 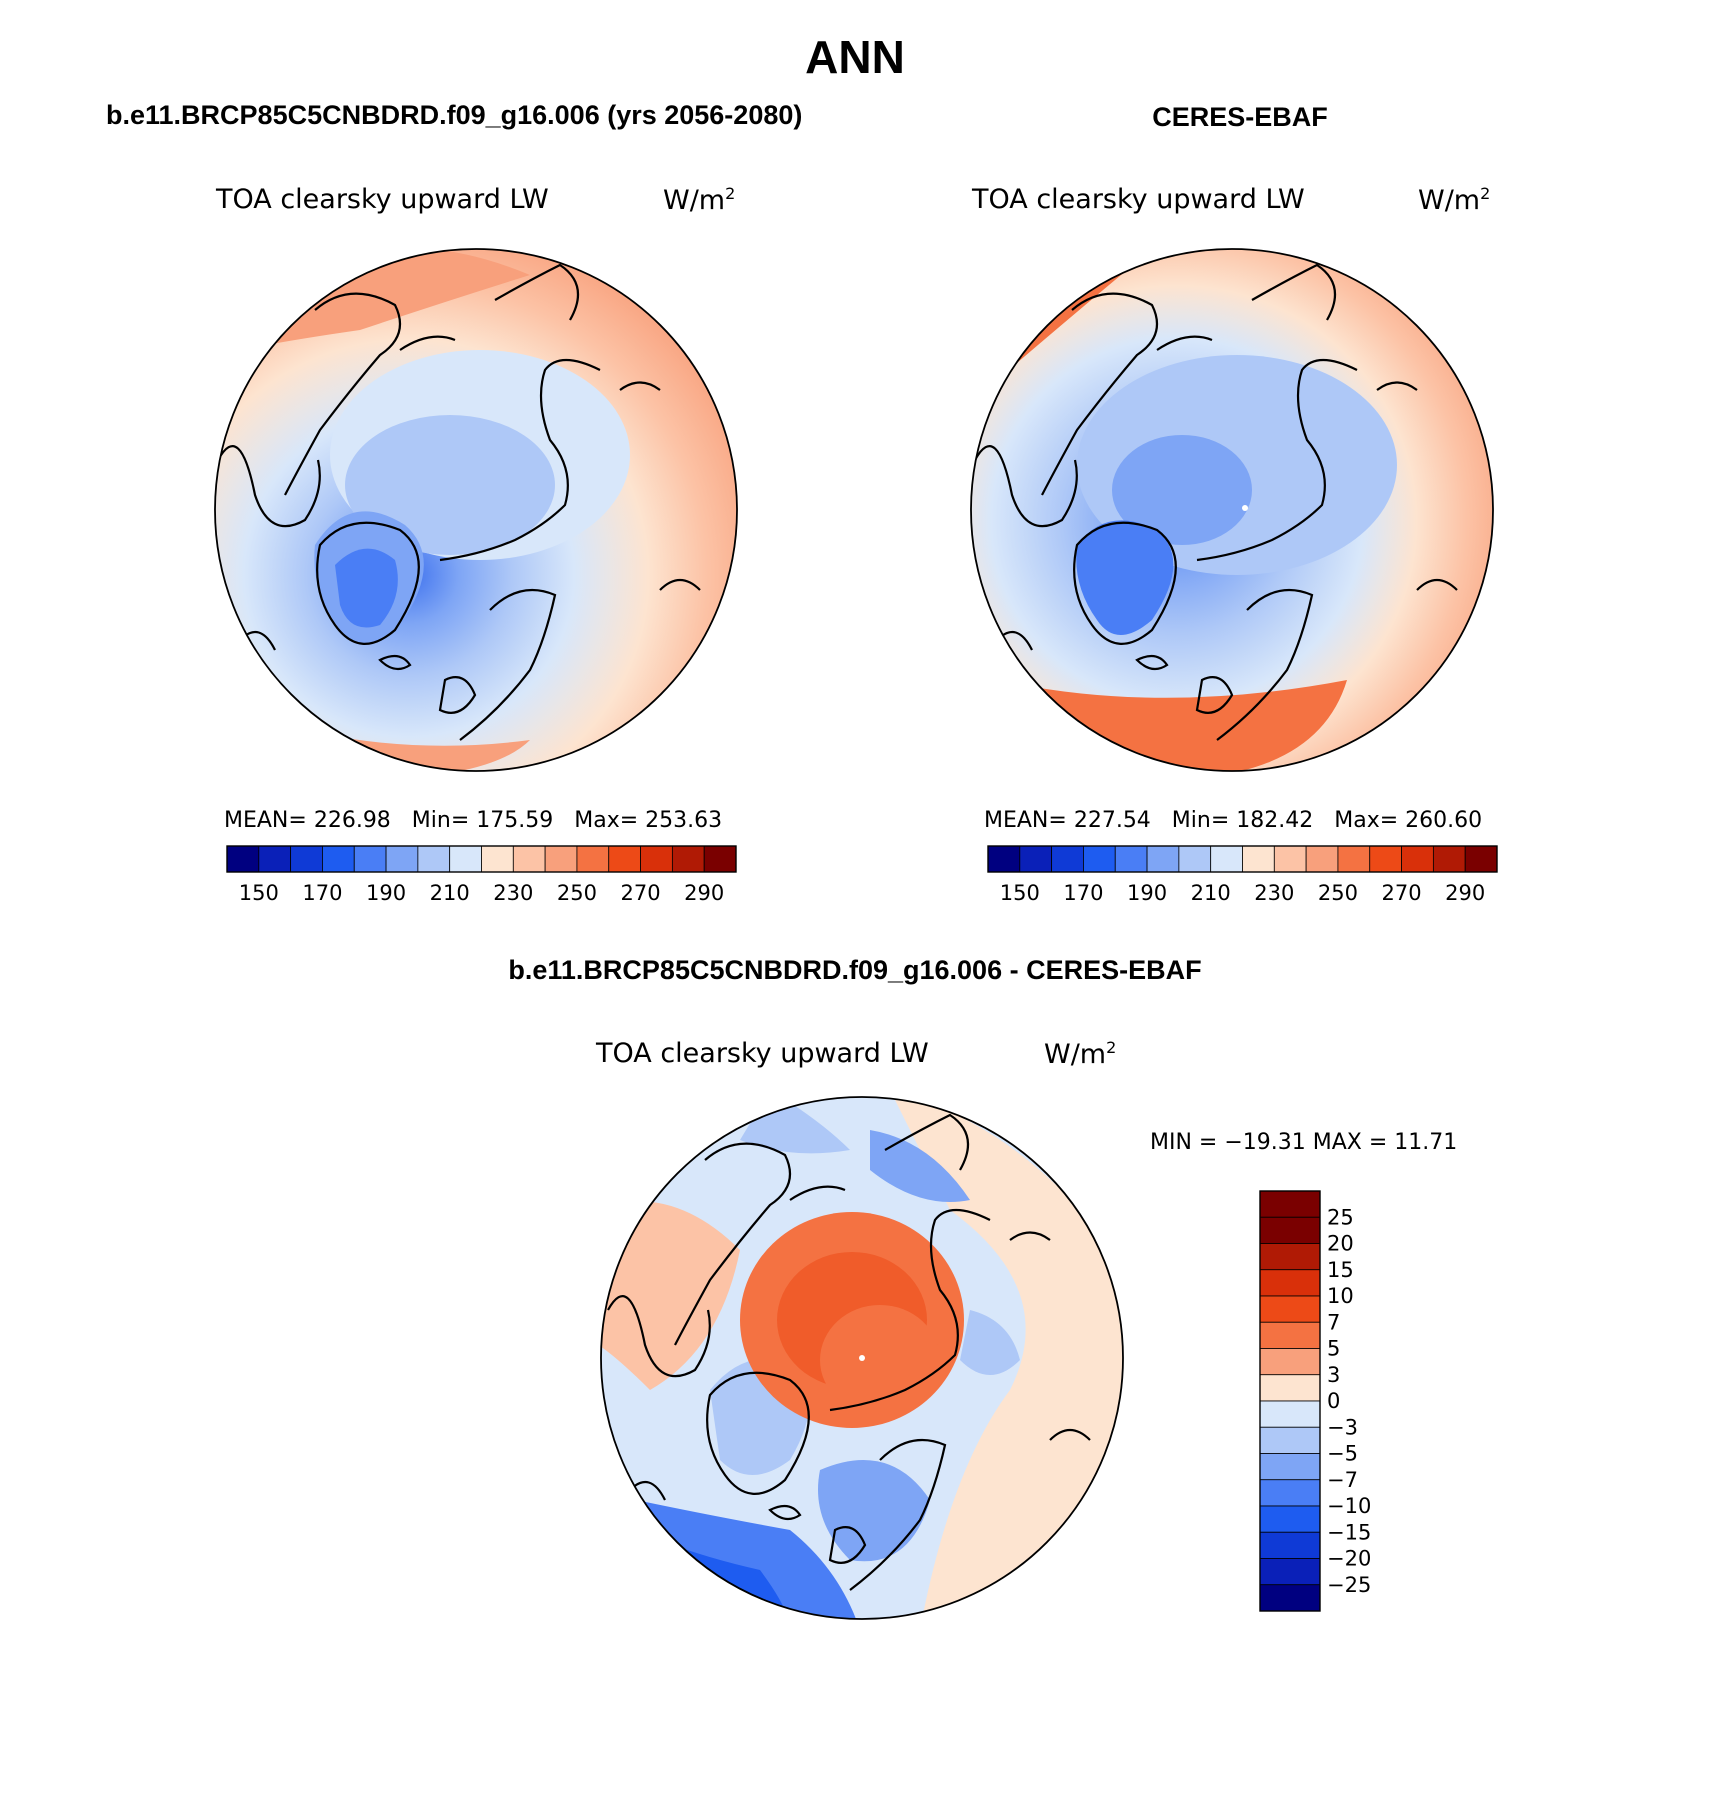 I want to click on diff-colorbar-tick-label: 25, so click(x=1340, y=1217).